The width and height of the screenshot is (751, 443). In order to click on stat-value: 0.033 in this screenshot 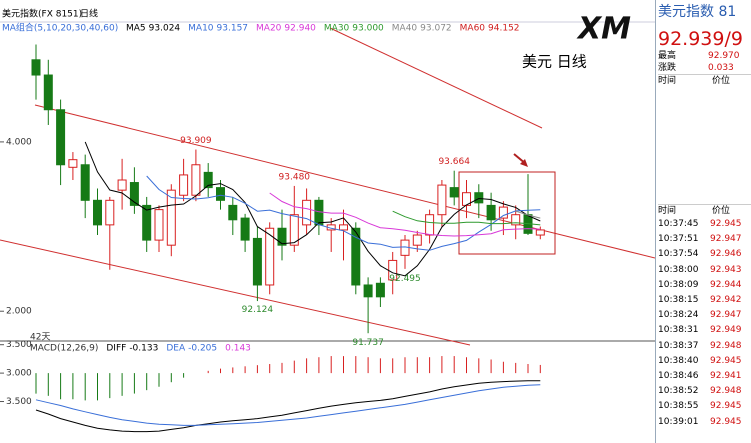, I will do `click(721, 68)`.